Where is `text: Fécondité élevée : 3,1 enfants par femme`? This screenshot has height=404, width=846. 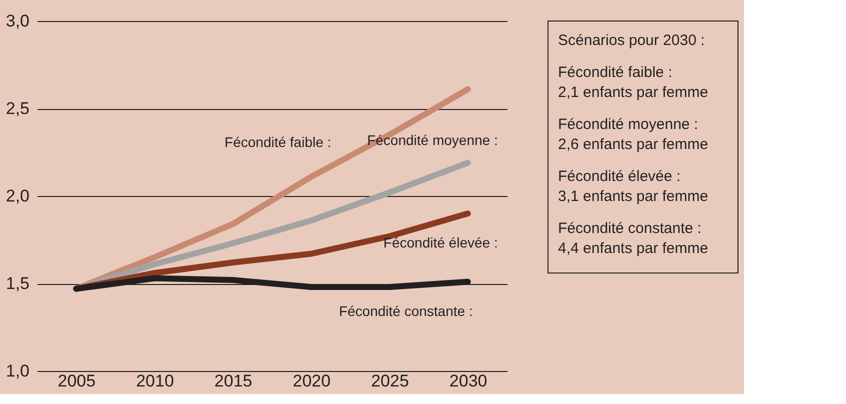 text: Fécondité élevée : 3,1 enfants par femme is located at coordinates (633, 186).